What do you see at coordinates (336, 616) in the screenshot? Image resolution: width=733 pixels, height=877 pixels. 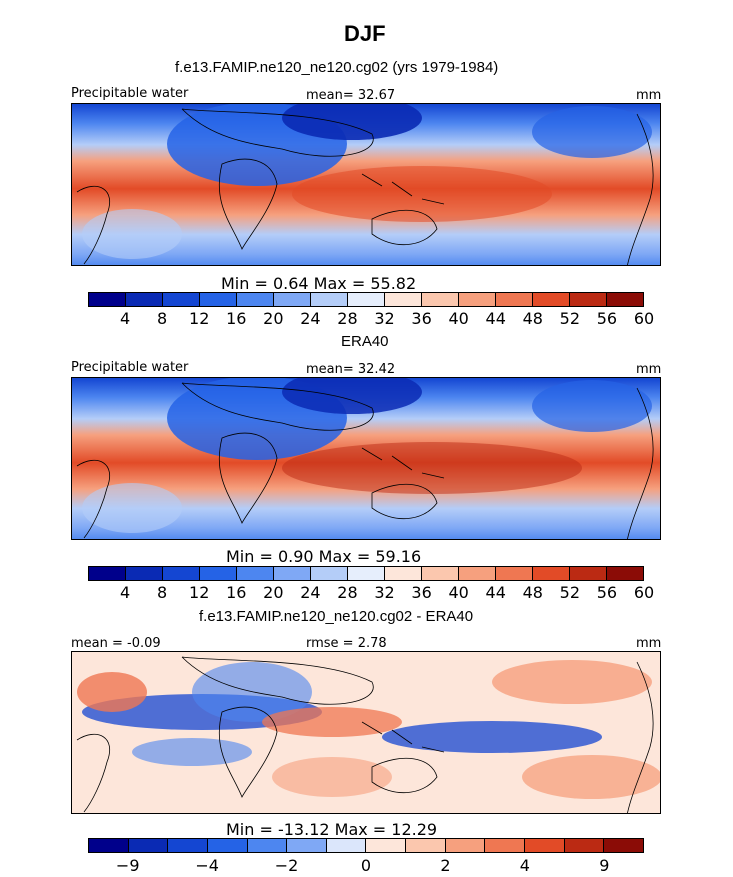 I see `panel3-title: f.e13.FAMIP.ne120_ne120.cg02 - ERA40` at bounding box center [336, 616].